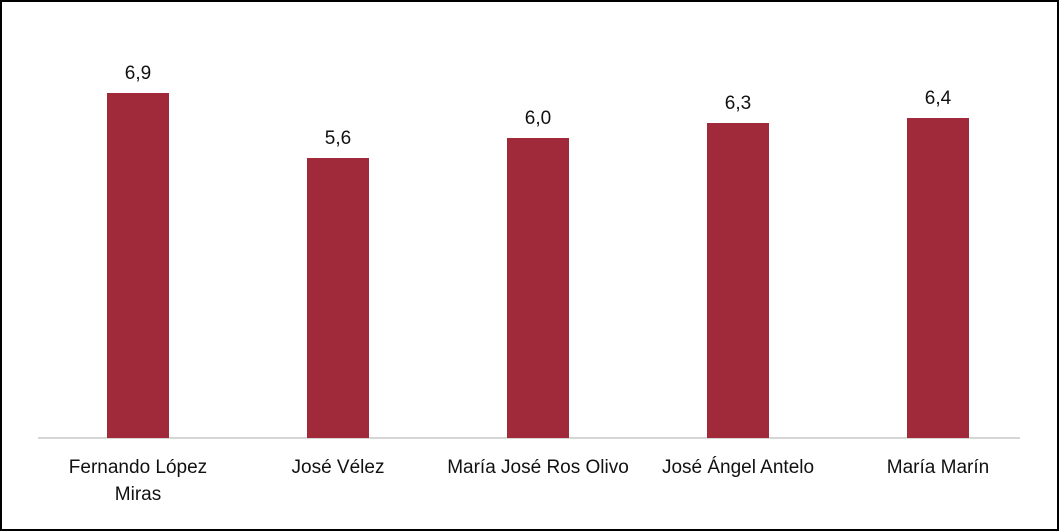 The height and width of the screenshot is (531, 1059). What do you see at coordinates (538, 118) in the screenshot?
I see `data-label: 6,0` at bounding box center [538, 118].